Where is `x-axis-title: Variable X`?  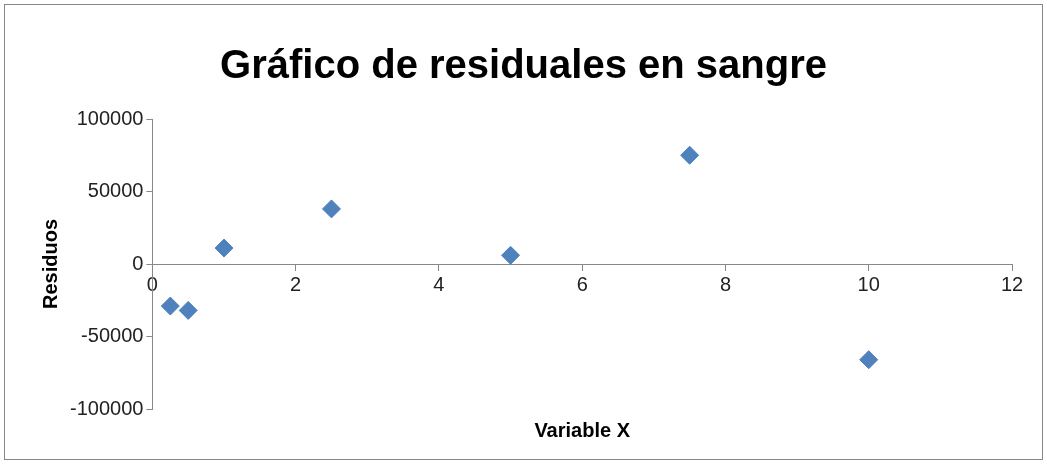
x-axis-title: Variable X is located at coordinates (582, 429).